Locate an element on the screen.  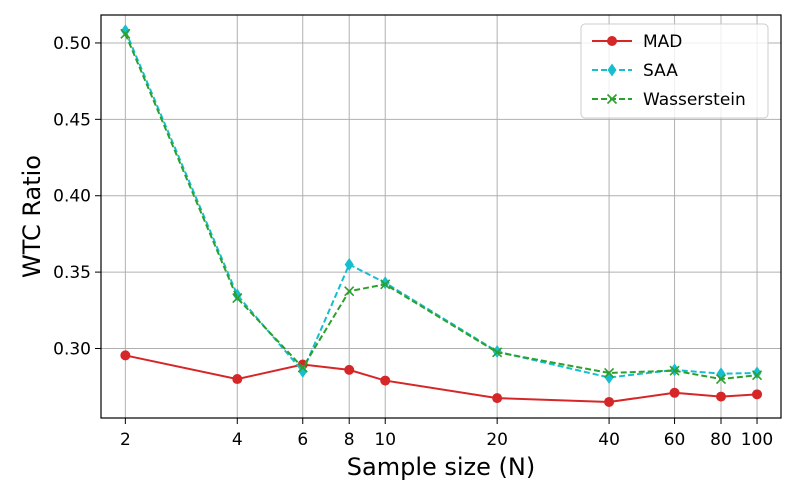
series-mad is located at coordinates (441, 378).